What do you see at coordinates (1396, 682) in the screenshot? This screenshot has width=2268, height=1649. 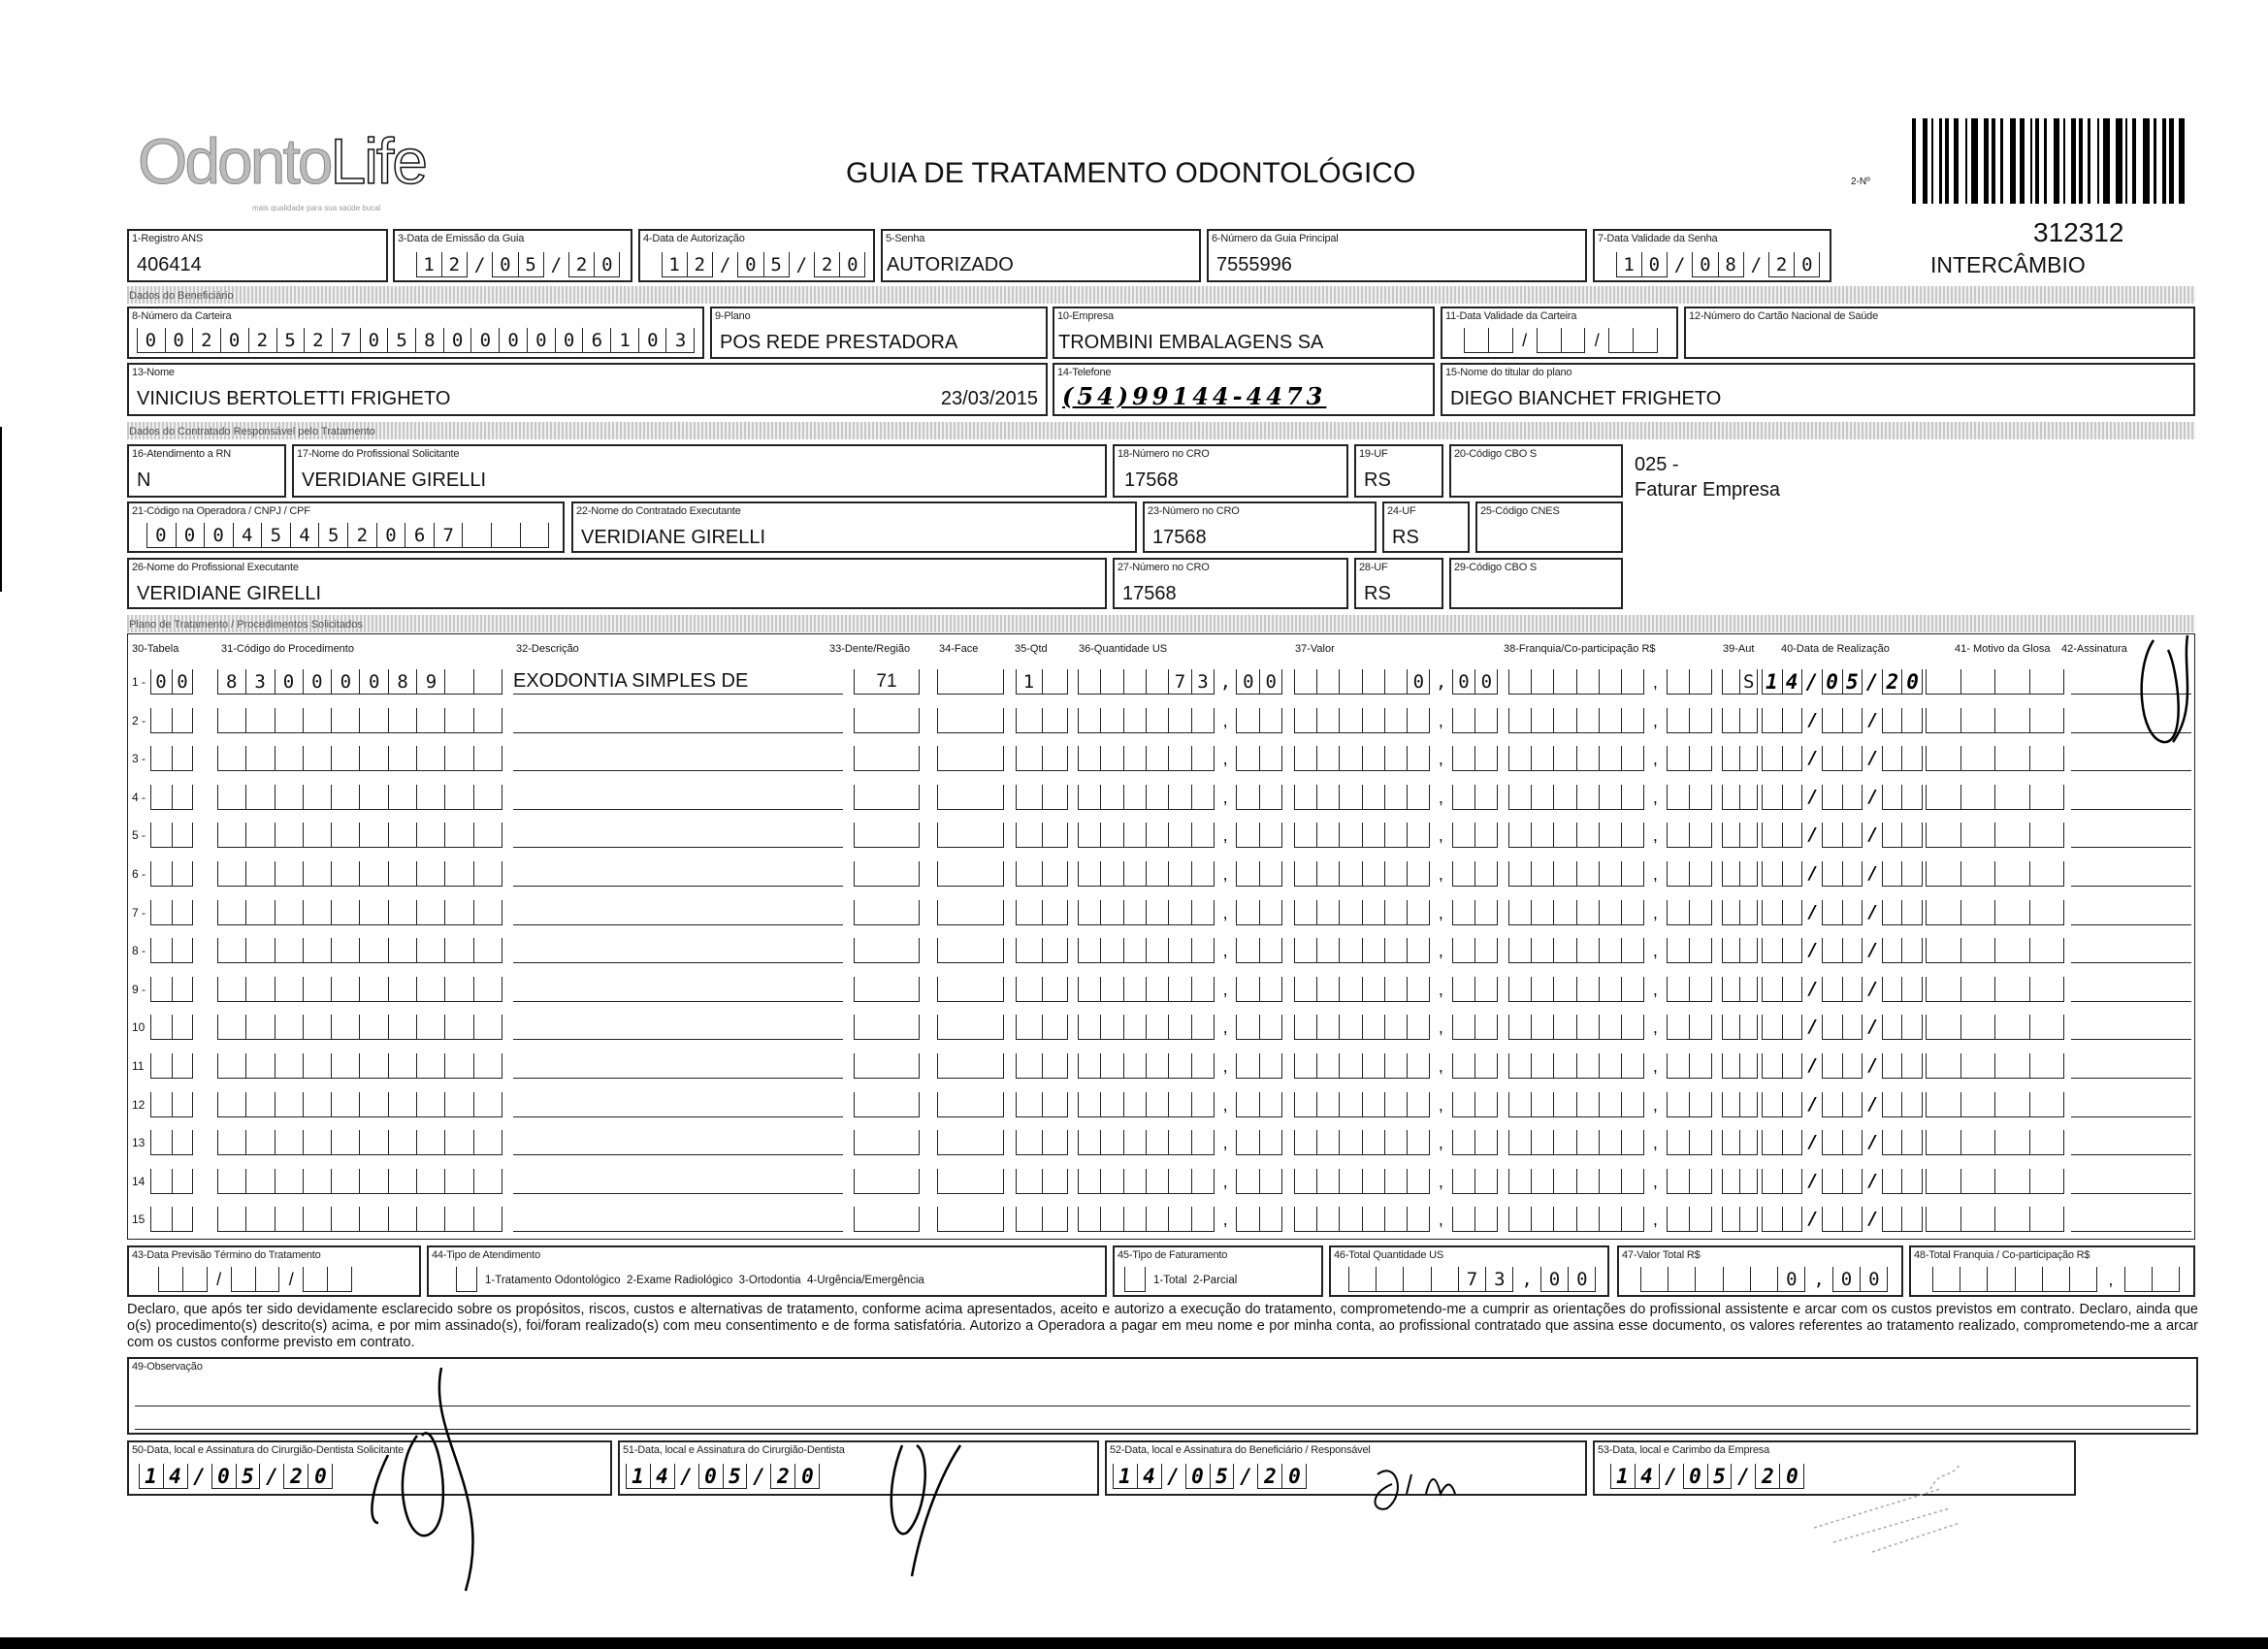 I see `cell-valor: 0,00` at bounding box center [1396, 682].